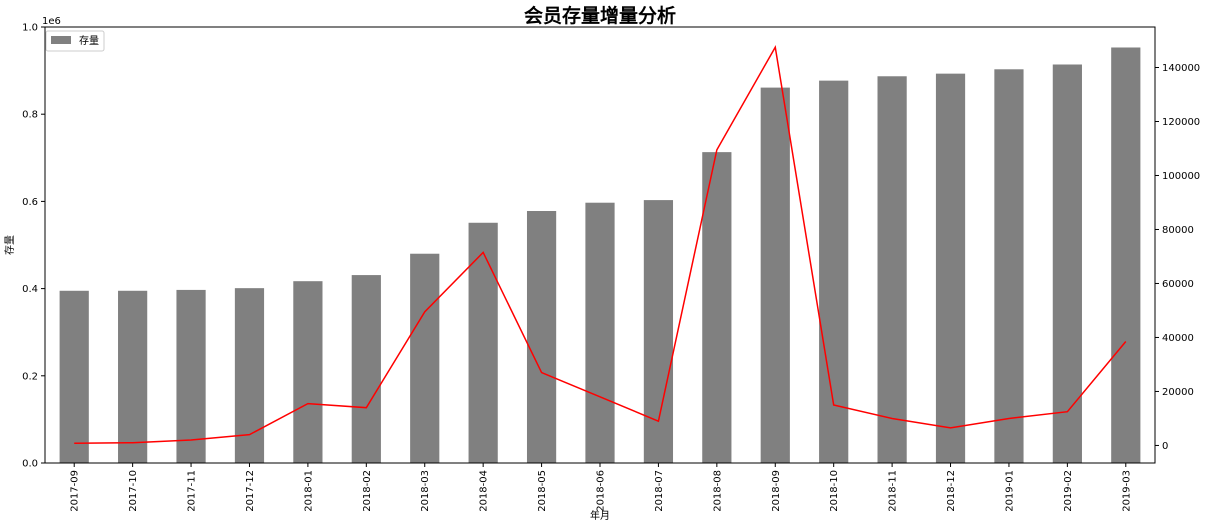 The image size is (1205, 527). What do you see at coordinates (1181, 122) in the screenshot?
I see `right-tick-label: 120000` at bounding box center [1181, 122].